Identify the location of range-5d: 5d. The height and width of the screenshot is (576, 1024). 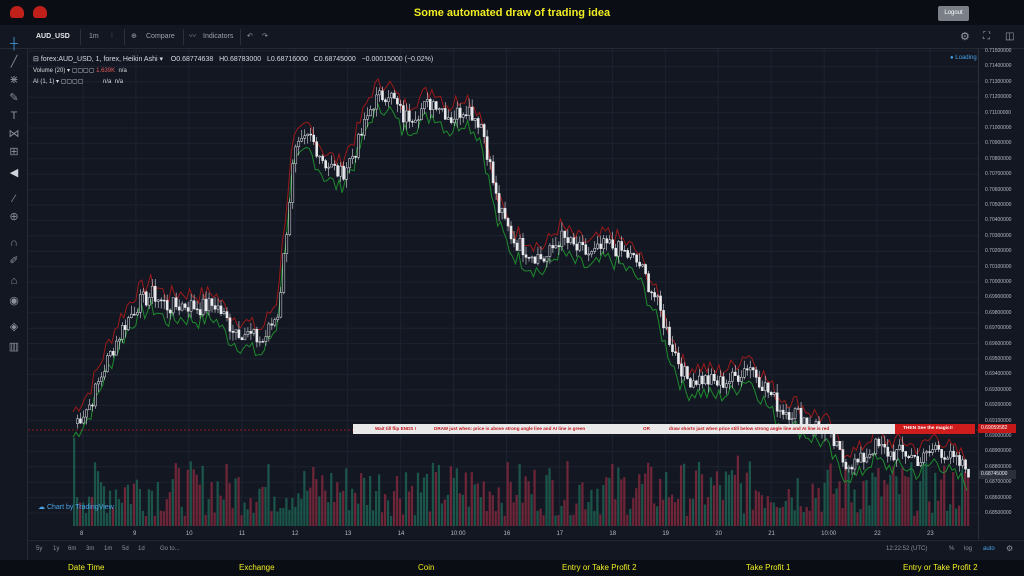
(125, 549).